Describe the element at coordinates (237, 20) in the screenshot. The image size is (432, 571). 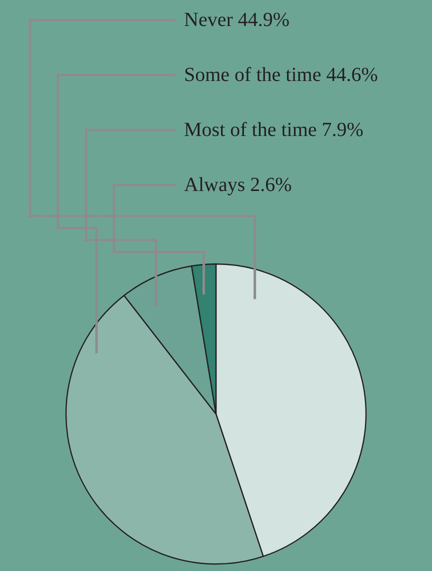
I see `slice-label: Never 44.9%` at that location.